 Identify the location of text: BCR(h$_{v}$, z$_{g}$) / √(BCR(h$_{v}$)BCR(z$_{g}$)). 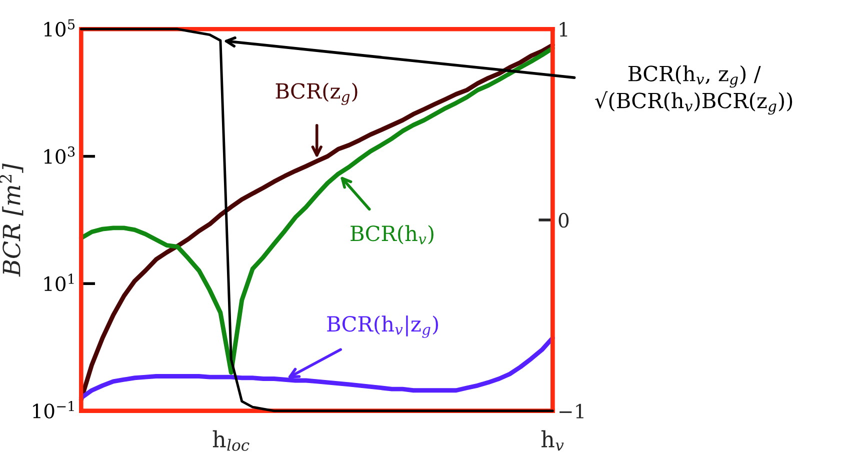
(693, 90).